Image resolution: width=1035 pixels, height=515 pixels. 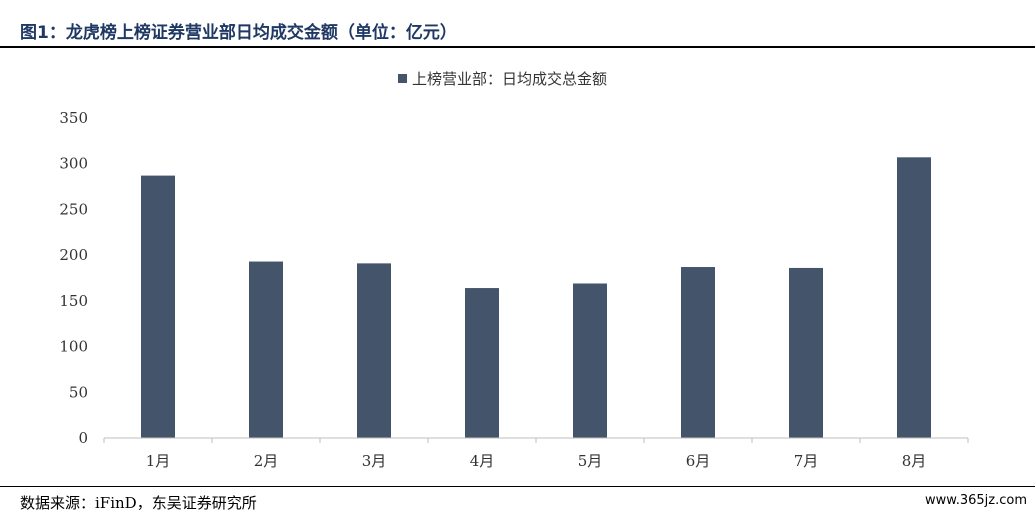 I want to click on x-tick-label: 6月, so click(x=698, y=461).